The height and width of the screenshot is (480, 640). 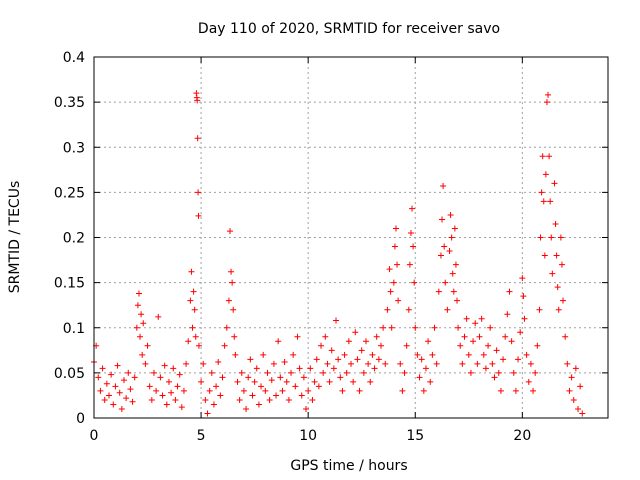 I want to click on y-tick-label: 0, so click(x=80, y=419).